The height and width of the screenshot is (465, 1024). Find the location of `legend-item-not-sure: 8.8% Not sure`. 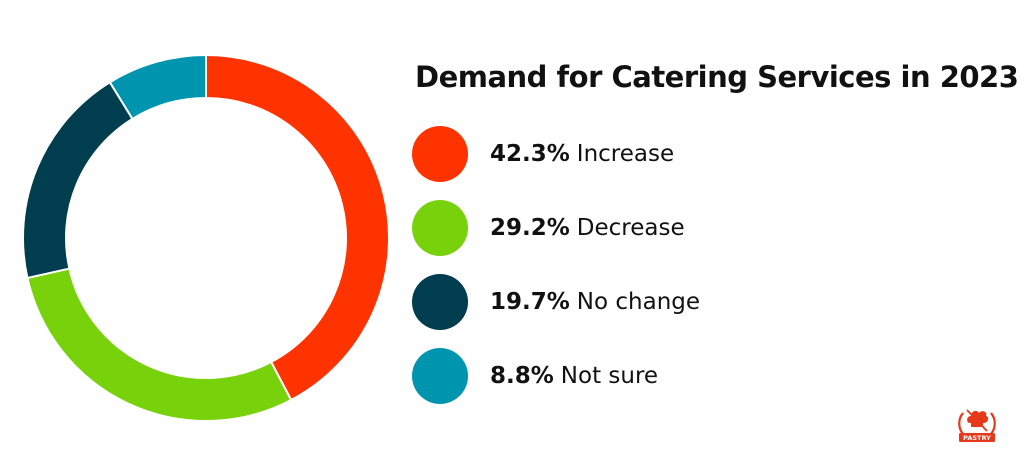

legend-item-not-sure: 8.8% Not sure is located at coordinates (556, 376).